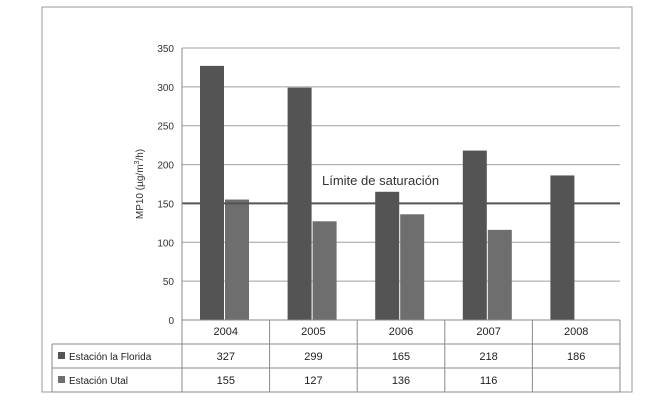 The image size is (650, 403). What do you see at coordinates (576, 357) in the screenshot?
I see `data-label: 186` at bounding box center [576, 357].